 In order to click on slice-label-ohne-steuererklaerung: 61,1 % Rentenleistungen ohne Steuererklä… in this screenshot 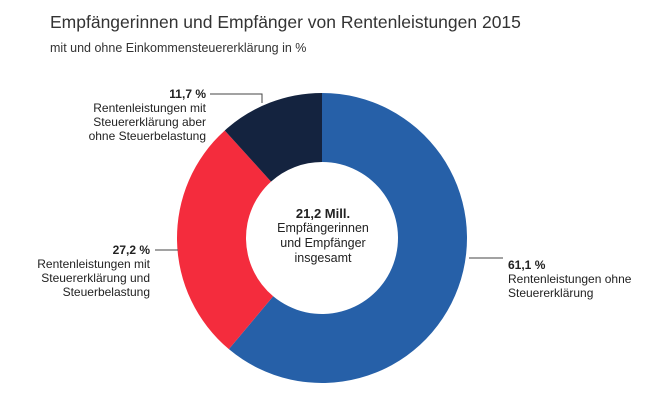, I will do `click(569, 279)`.